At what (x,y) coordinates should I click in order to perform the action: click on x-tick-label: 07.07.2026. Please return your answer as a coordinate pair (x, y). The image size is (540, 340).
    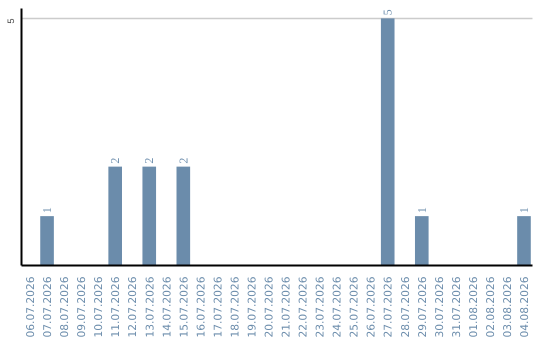
    Looking at the image, I should click on (47, 307).